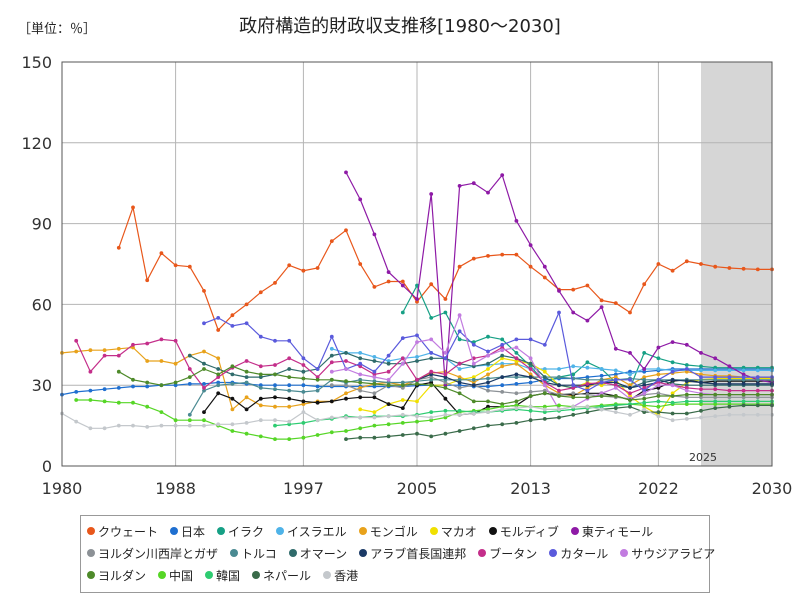  I want to click on x-tick-label: 1980, so click(62, 488).